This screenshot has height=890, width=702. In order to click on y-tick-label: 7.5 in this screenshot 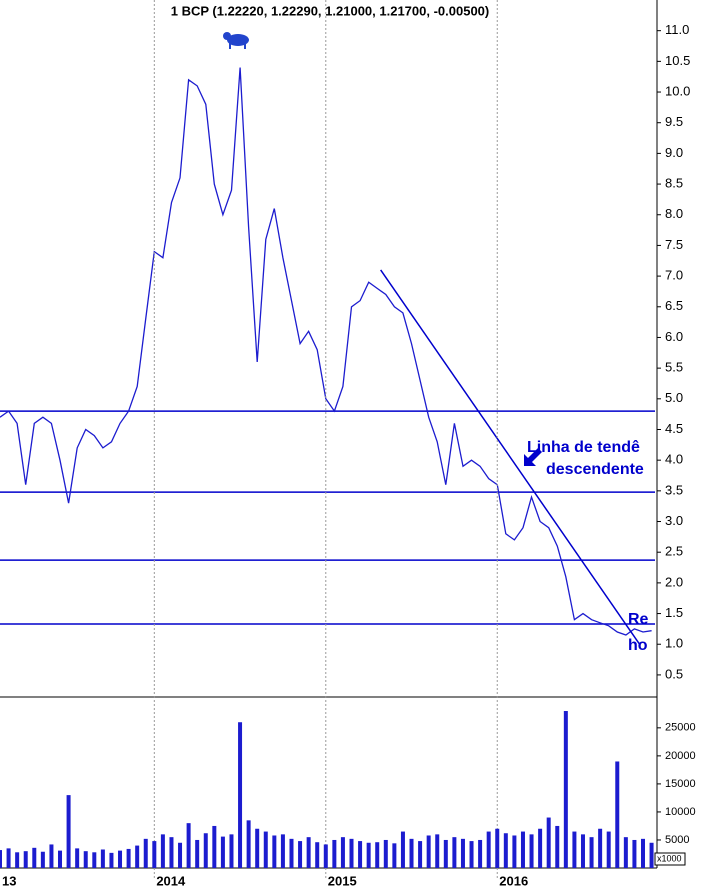, I will do `click(674, 244)`.